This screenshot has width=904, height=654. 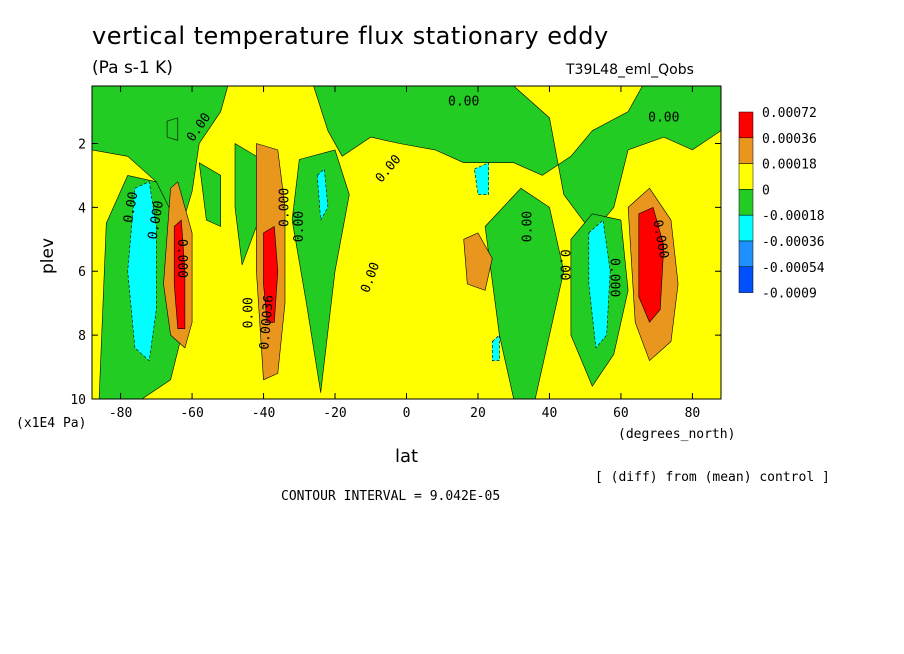 What do you see at coordinates (131, 207) in the screenshot?
I see `contour-label-7: 0.00` at bounding box center [131, 207].